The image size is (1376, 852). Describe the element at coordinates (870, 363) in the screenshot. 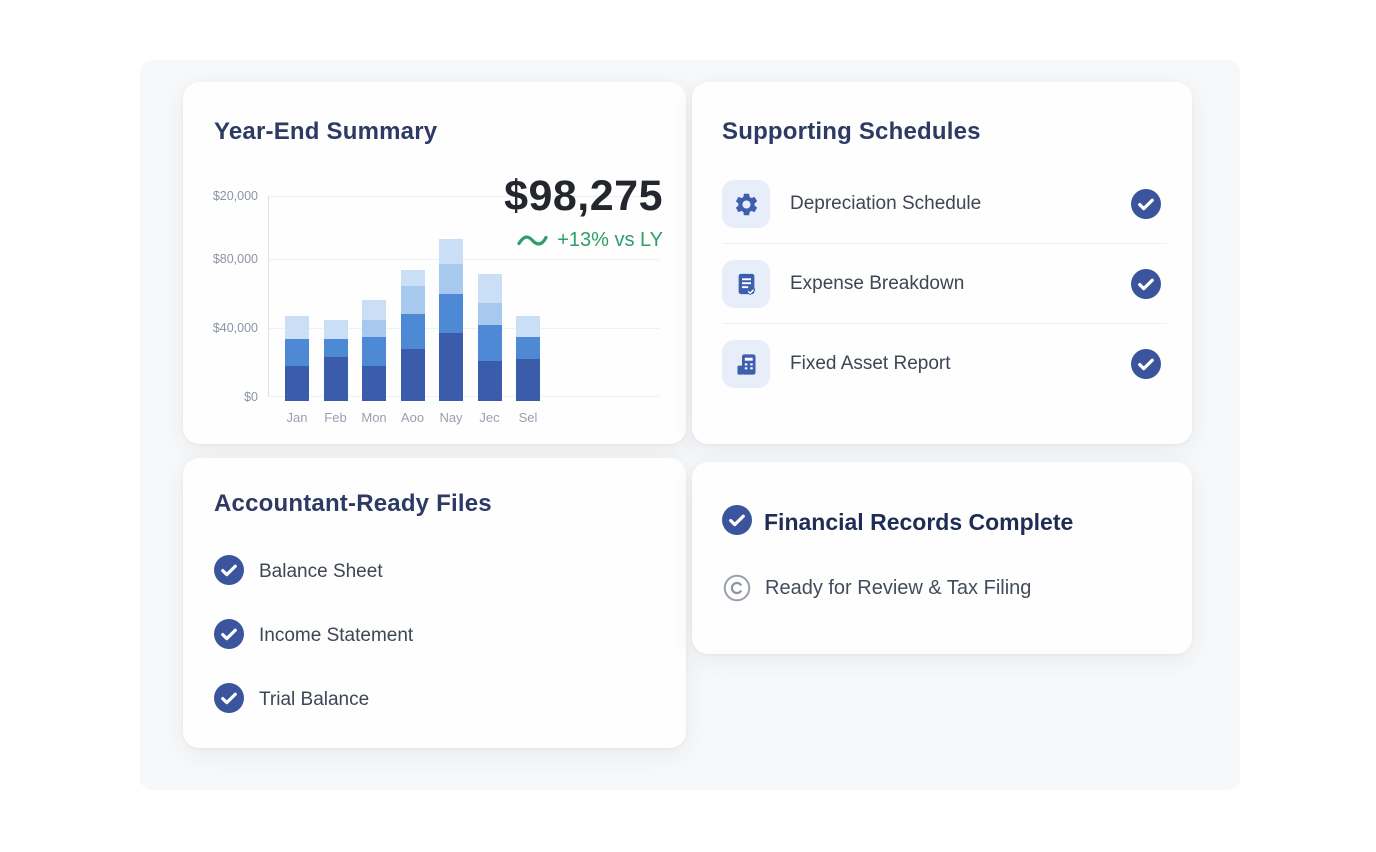

I see `schedule-label: Fixed Asset Report` at that location.